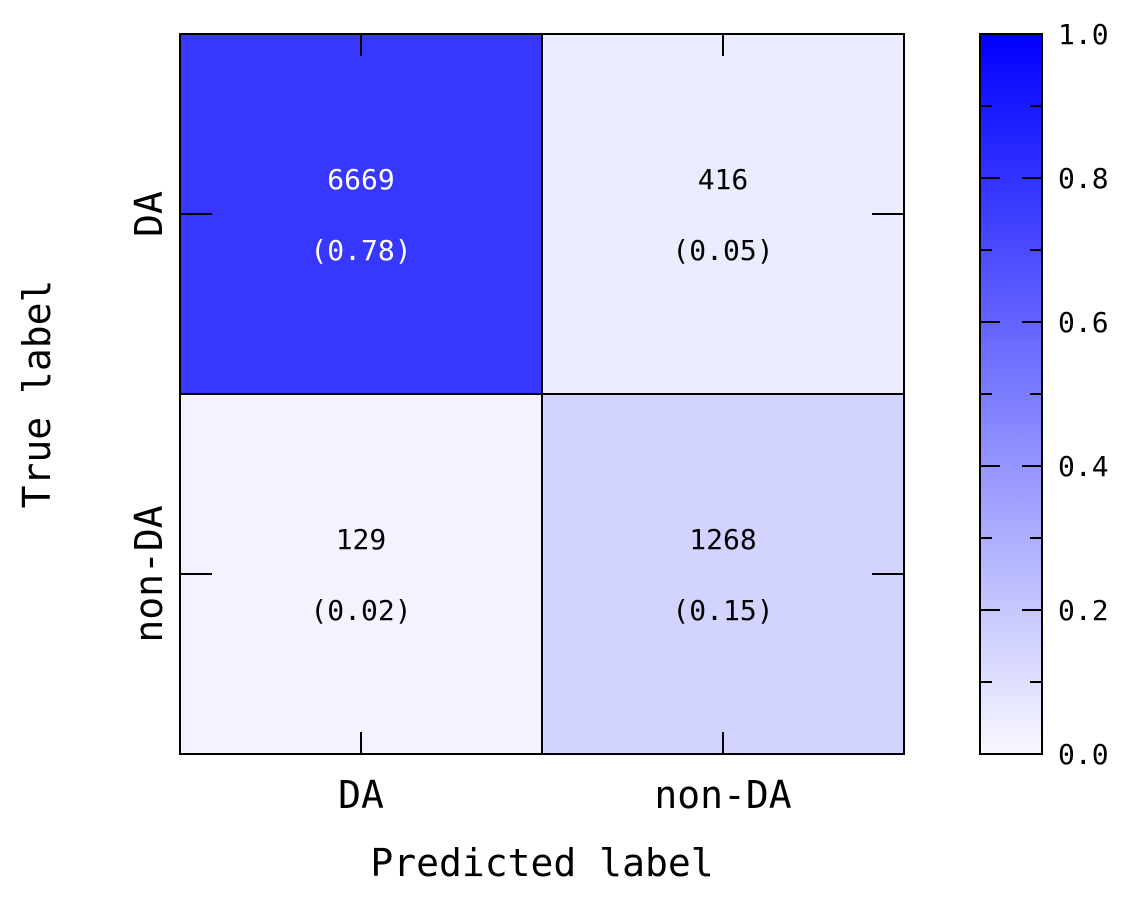 Image resolution: width=1136 pixels, height=905 pixels. I want to click on y-tick-label: non-DA, so click(149, 573).